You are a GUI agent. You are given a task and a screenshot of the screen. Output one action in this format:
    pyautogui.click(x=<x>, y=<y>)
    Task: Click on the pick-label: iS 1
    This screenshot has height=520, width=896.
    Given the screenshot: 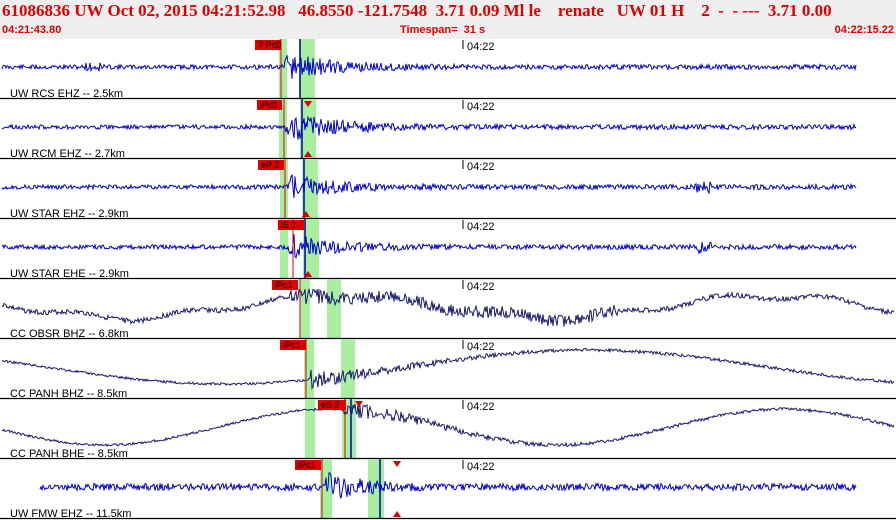 What is the action you would take?
    pyautogui.click(x=289, y=225)
    